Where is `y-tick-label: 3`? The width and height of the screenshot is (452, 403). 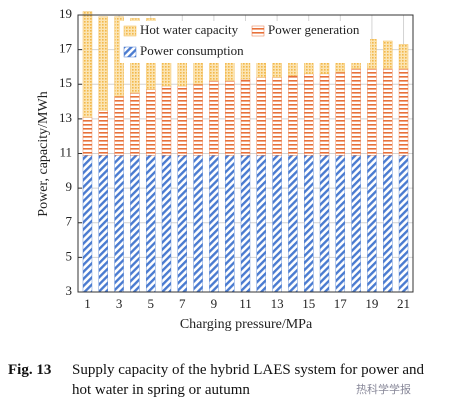 y-tick-label: 3 is located at coordinates (69, 290).